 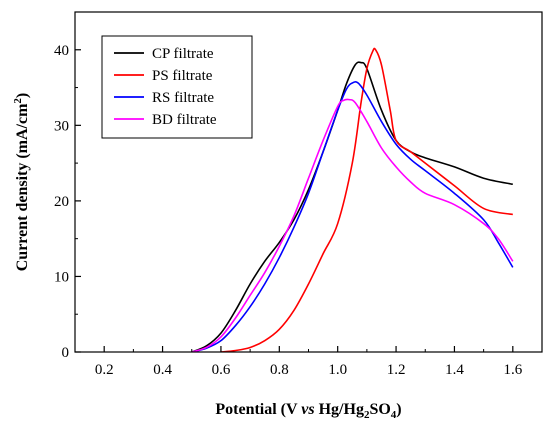 What do you see at coordinates (61, 277) in the screenshot?
I see `y-tick-label: 10` at bounding box center [61, 277].